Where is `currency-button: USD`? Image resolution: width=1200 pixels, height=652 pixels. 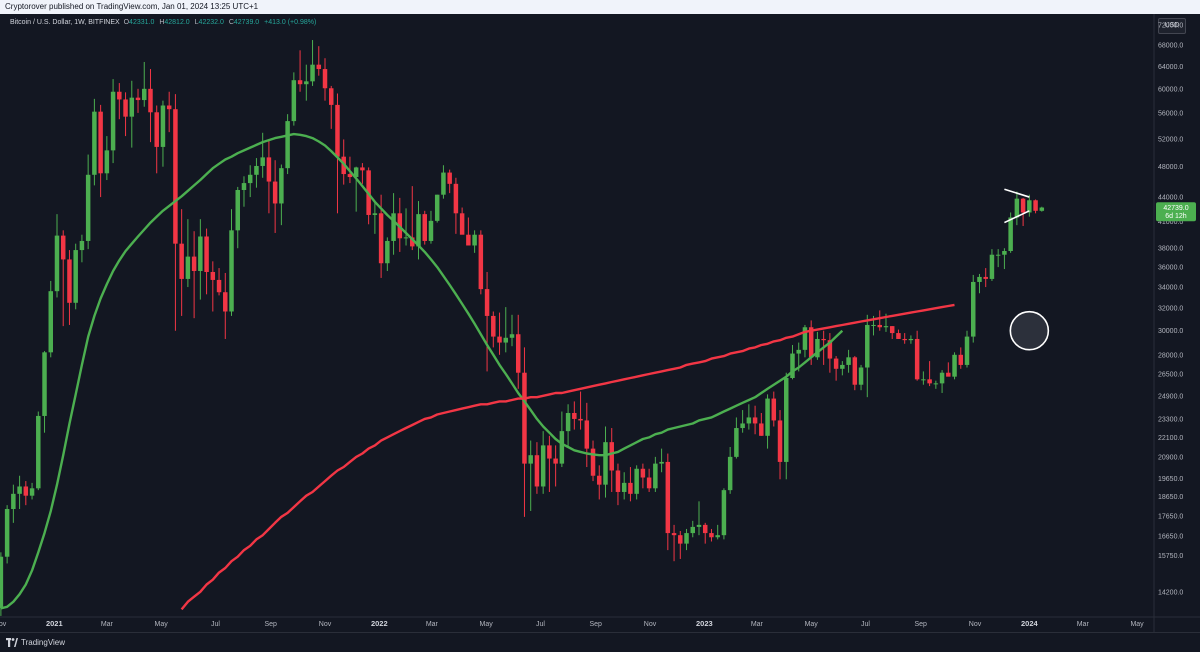
currency-button: USD is located at coordinates (1172, 26).